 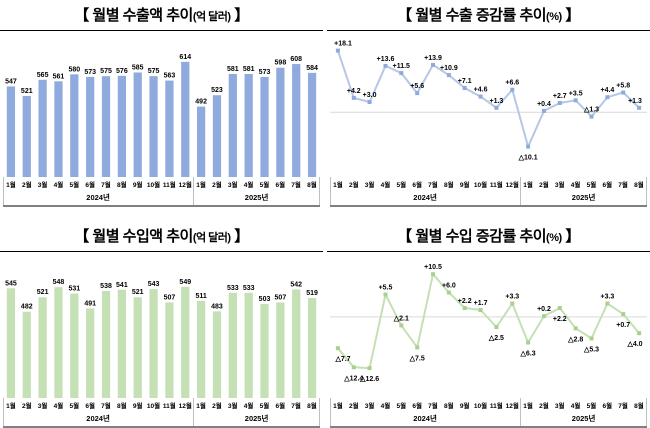 What do you see at coordinates (353, 378) in the screenshot?
I see `point-value-label: △12.4` at bounding box center [353, 378].